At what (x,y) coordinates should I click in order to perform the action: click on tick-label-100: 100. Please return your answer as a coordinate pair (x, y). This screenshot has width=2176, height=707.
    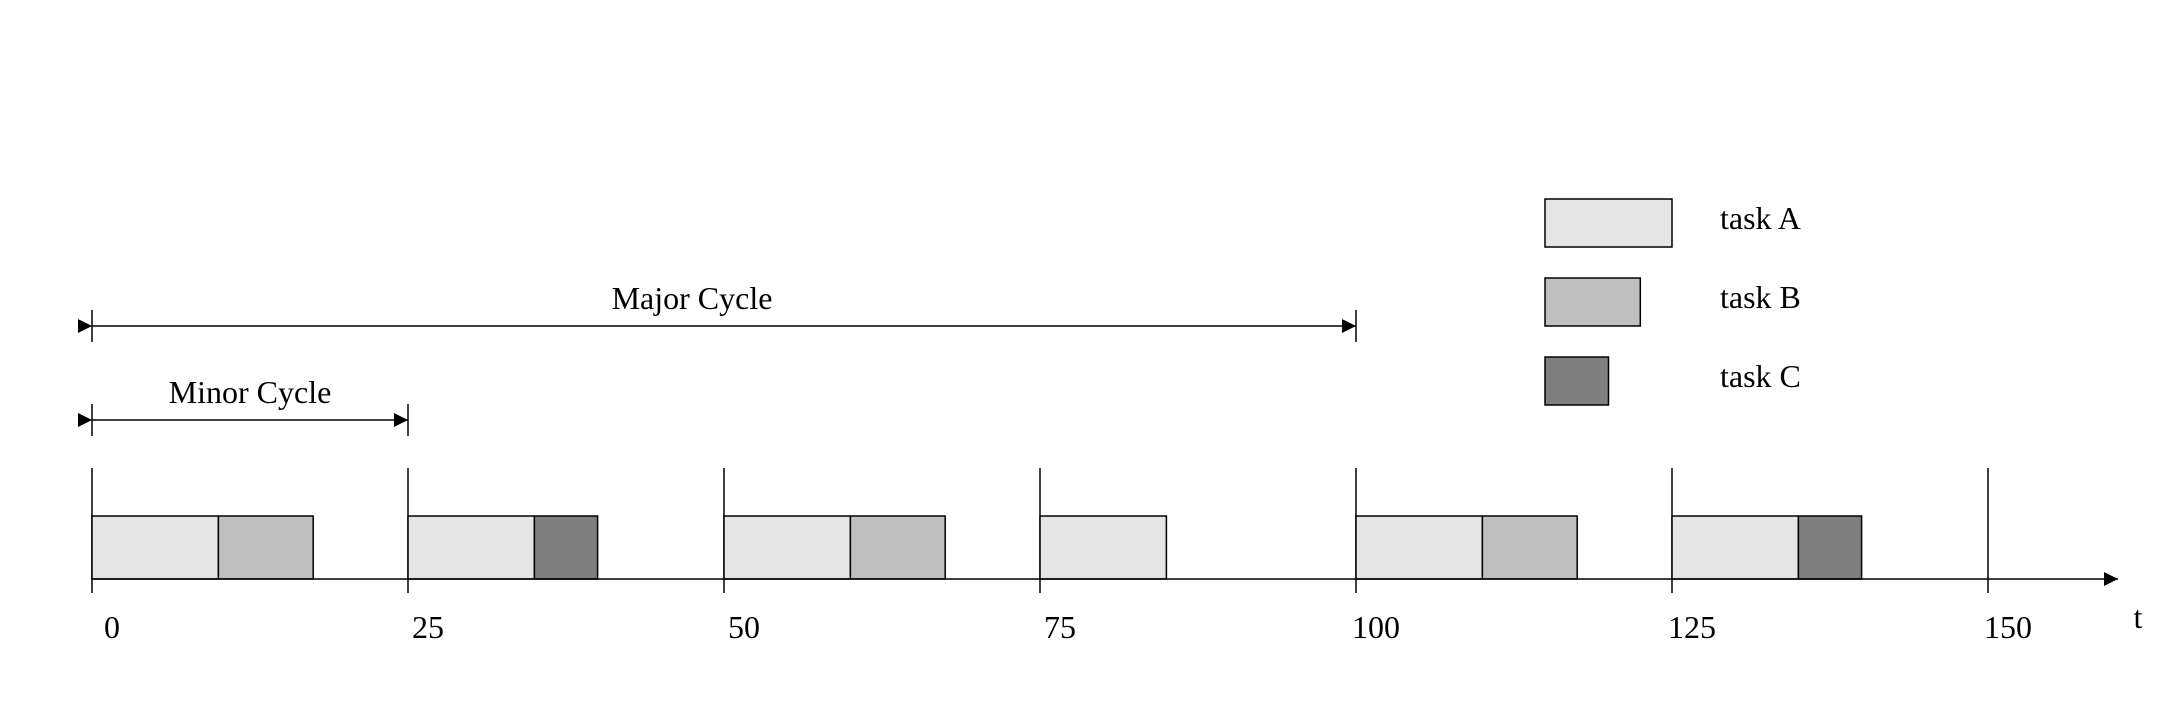
    Looking at the image, I should click on (1376, 627).